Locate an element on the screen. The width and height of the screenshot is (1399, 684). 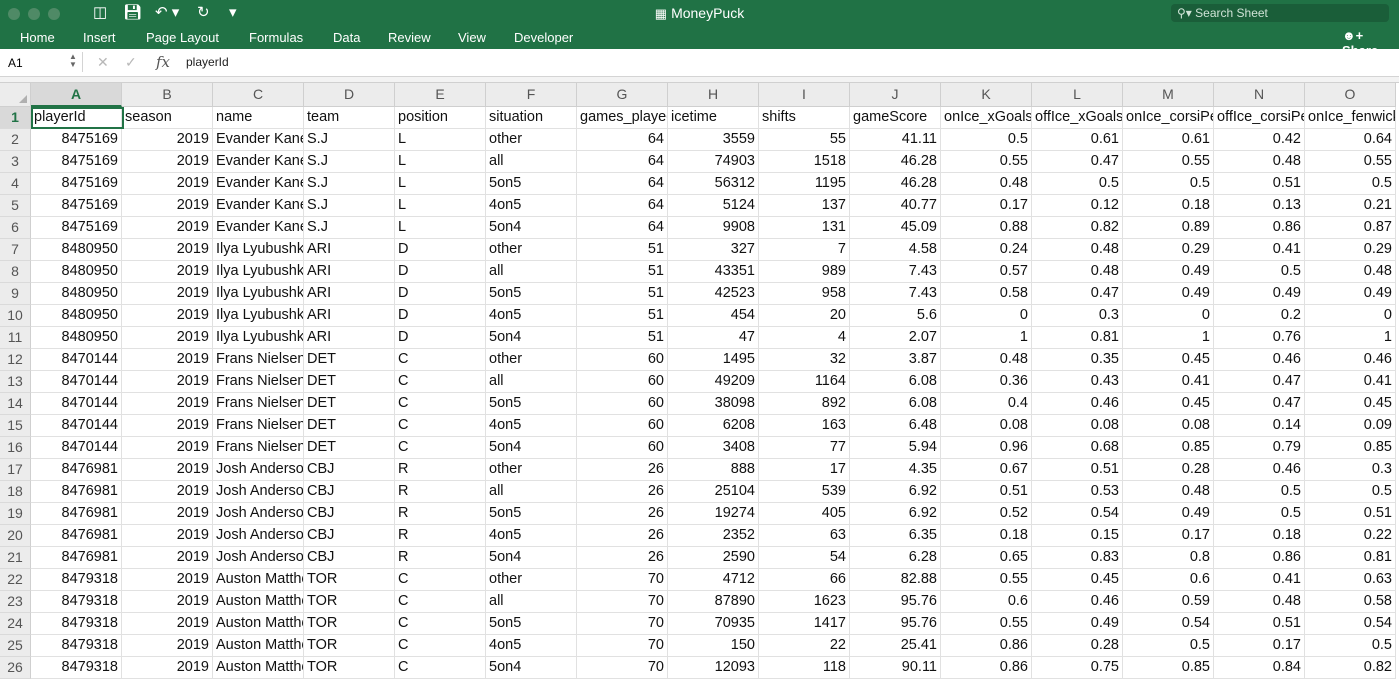
name-box-stepper-icon: ▲ ▼ is located at coordinates (73, 60).